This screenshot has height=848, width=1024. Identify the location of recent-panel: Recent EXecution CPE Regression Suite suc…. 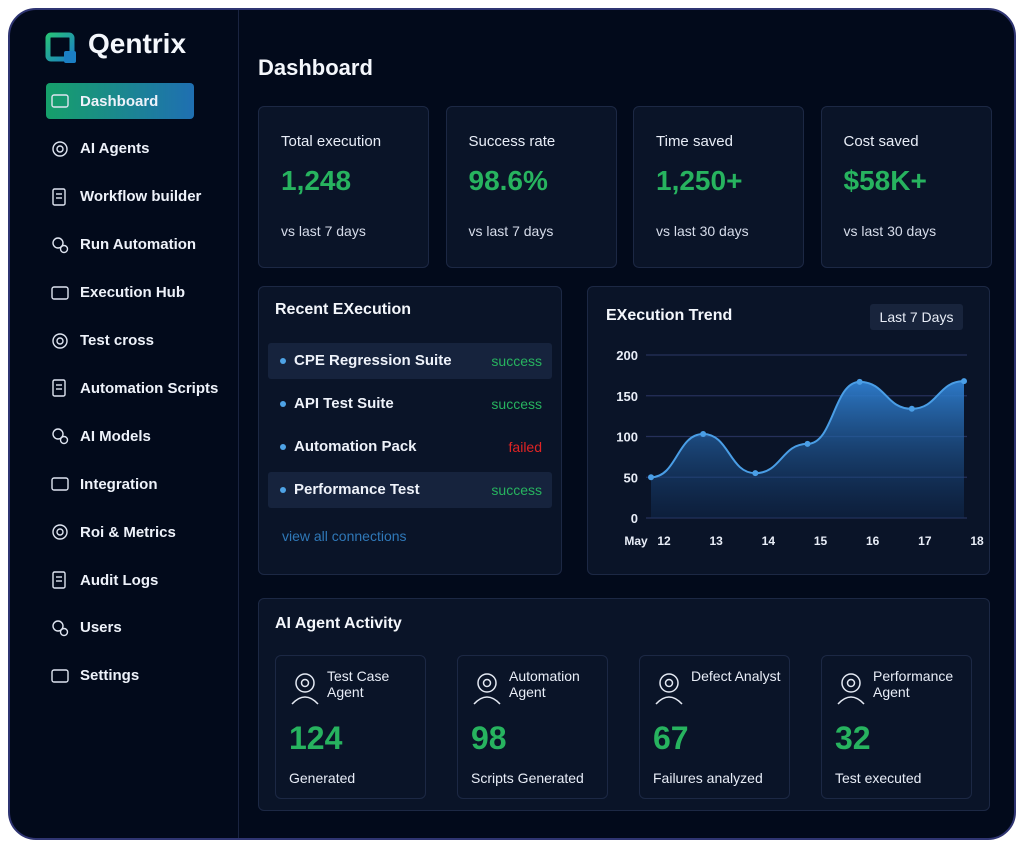
(410, 430).